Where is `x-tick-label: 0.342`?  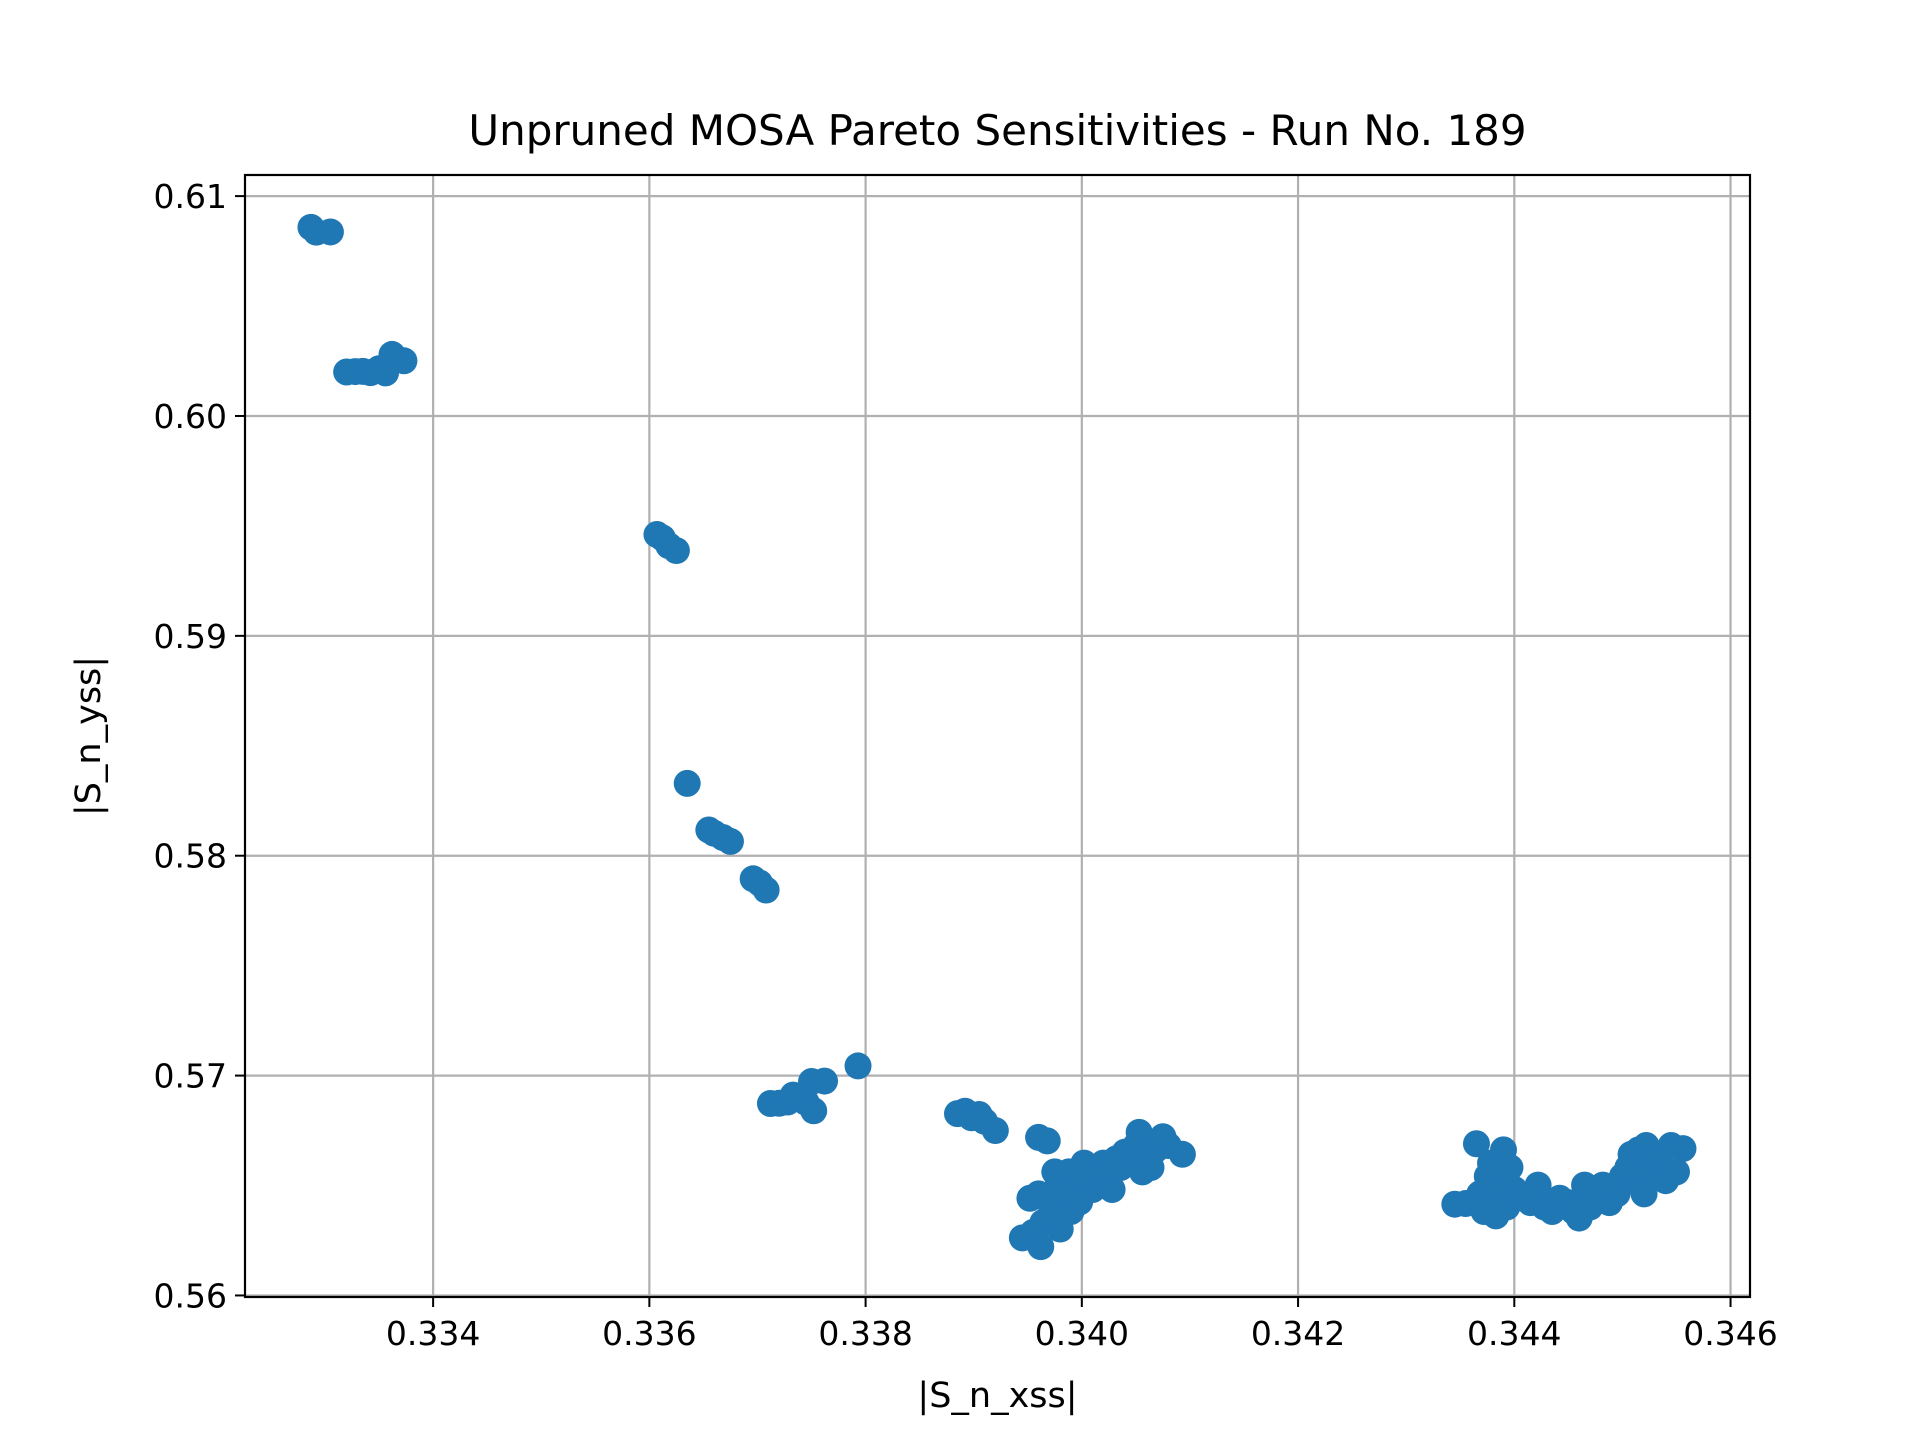
x-tick-label: 0.342 is located at coordinates (1298, 1333).